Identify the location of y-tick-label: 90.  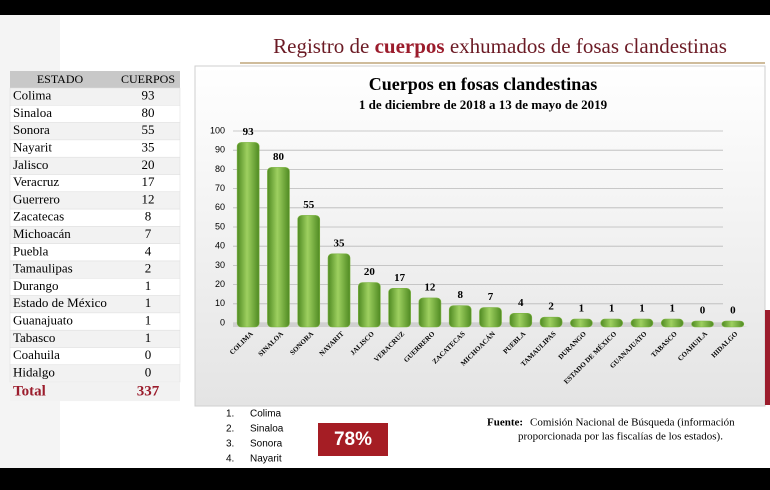
(220, 150).